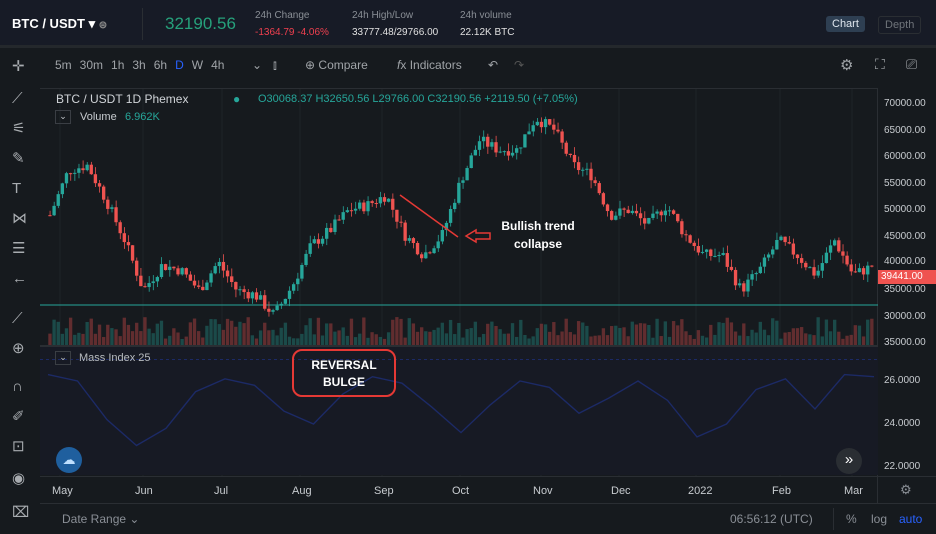 This screenshot has height=534, width=936. What do you see at coordinates (905, 103) in the screenshot?
I see `price-axis-label: 70000.00` at bounding box center [905, 103].